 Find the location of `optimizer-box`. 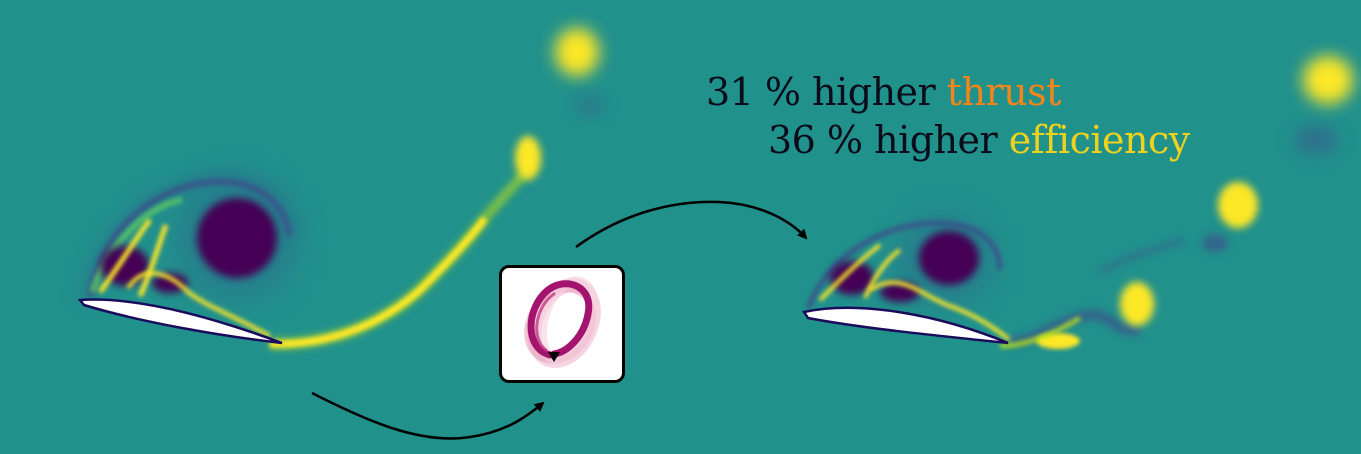

optimizer-box is located at coordinates (562, 324).